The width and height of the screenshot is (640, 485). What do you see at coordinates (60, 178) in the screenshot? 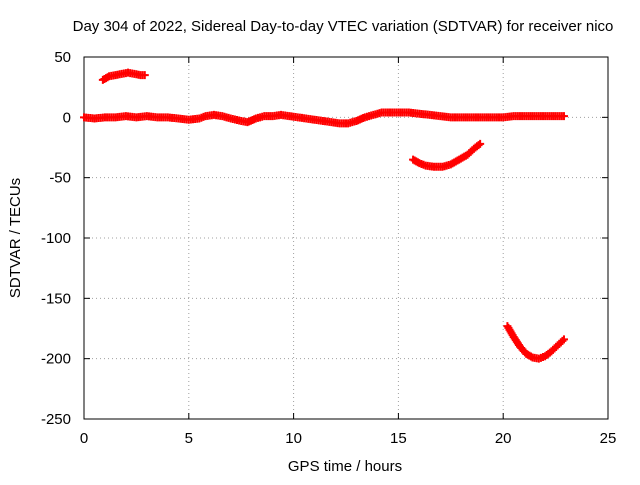
I see `y-tick-label: -50` at bounding box center [60, 178].